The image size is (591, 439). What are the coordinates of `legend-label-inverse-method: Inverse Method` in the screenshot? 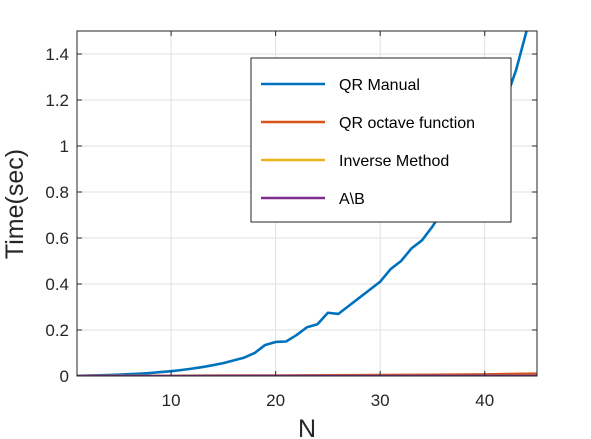 It's located at (394, 161).